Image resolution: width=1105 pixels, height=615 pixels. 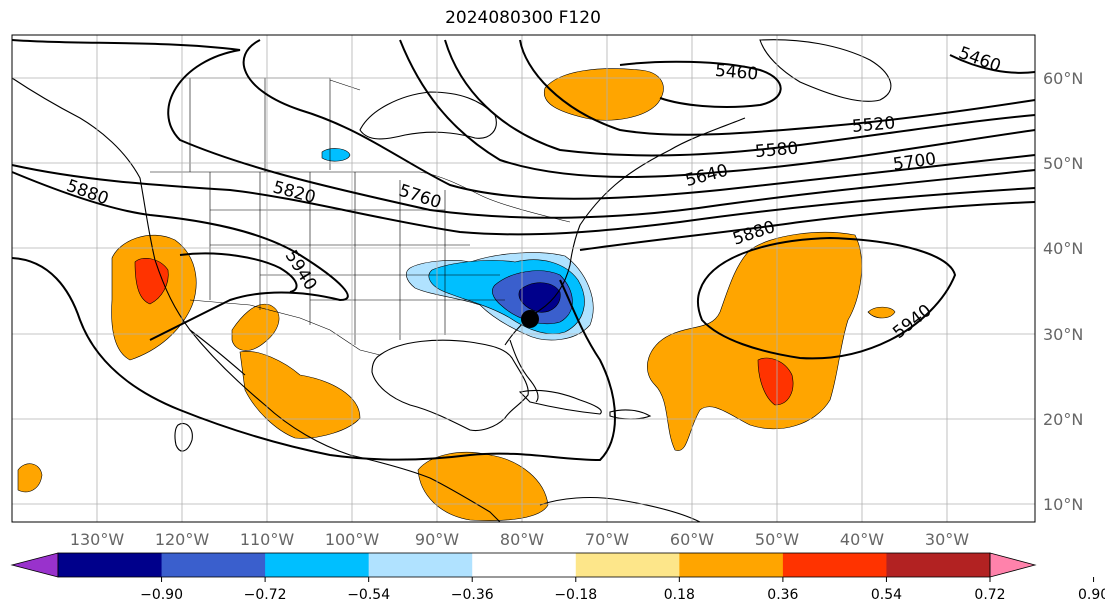 What do you see at coordinates (1063, 78) in the screenshot?
I see `lat-label: 60°N` at bounding box center [1063, 78].